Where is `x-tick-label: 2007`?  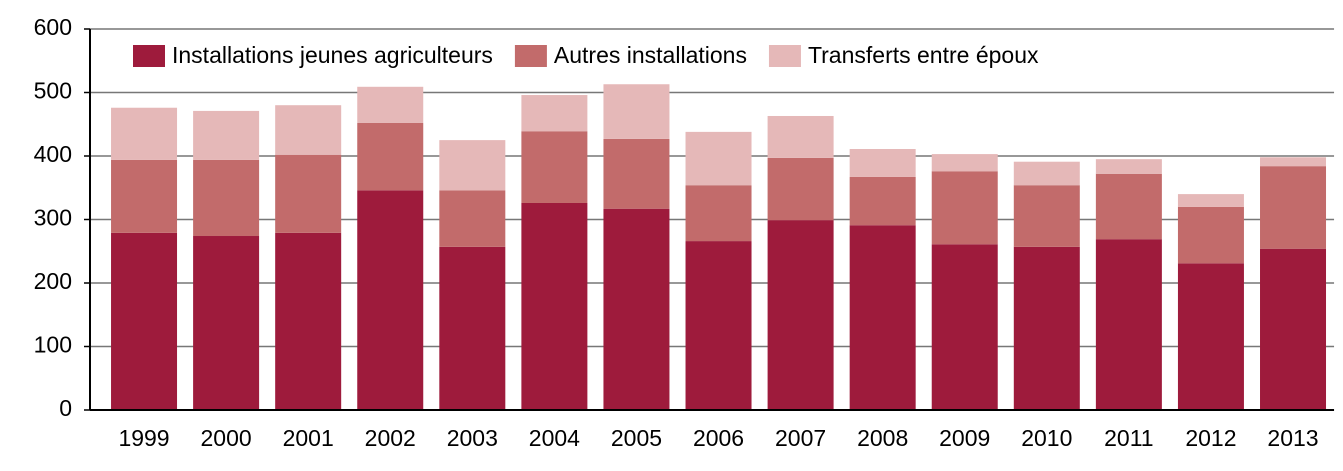
x-tick-label: 2007 is located at coordinates (800, 438).